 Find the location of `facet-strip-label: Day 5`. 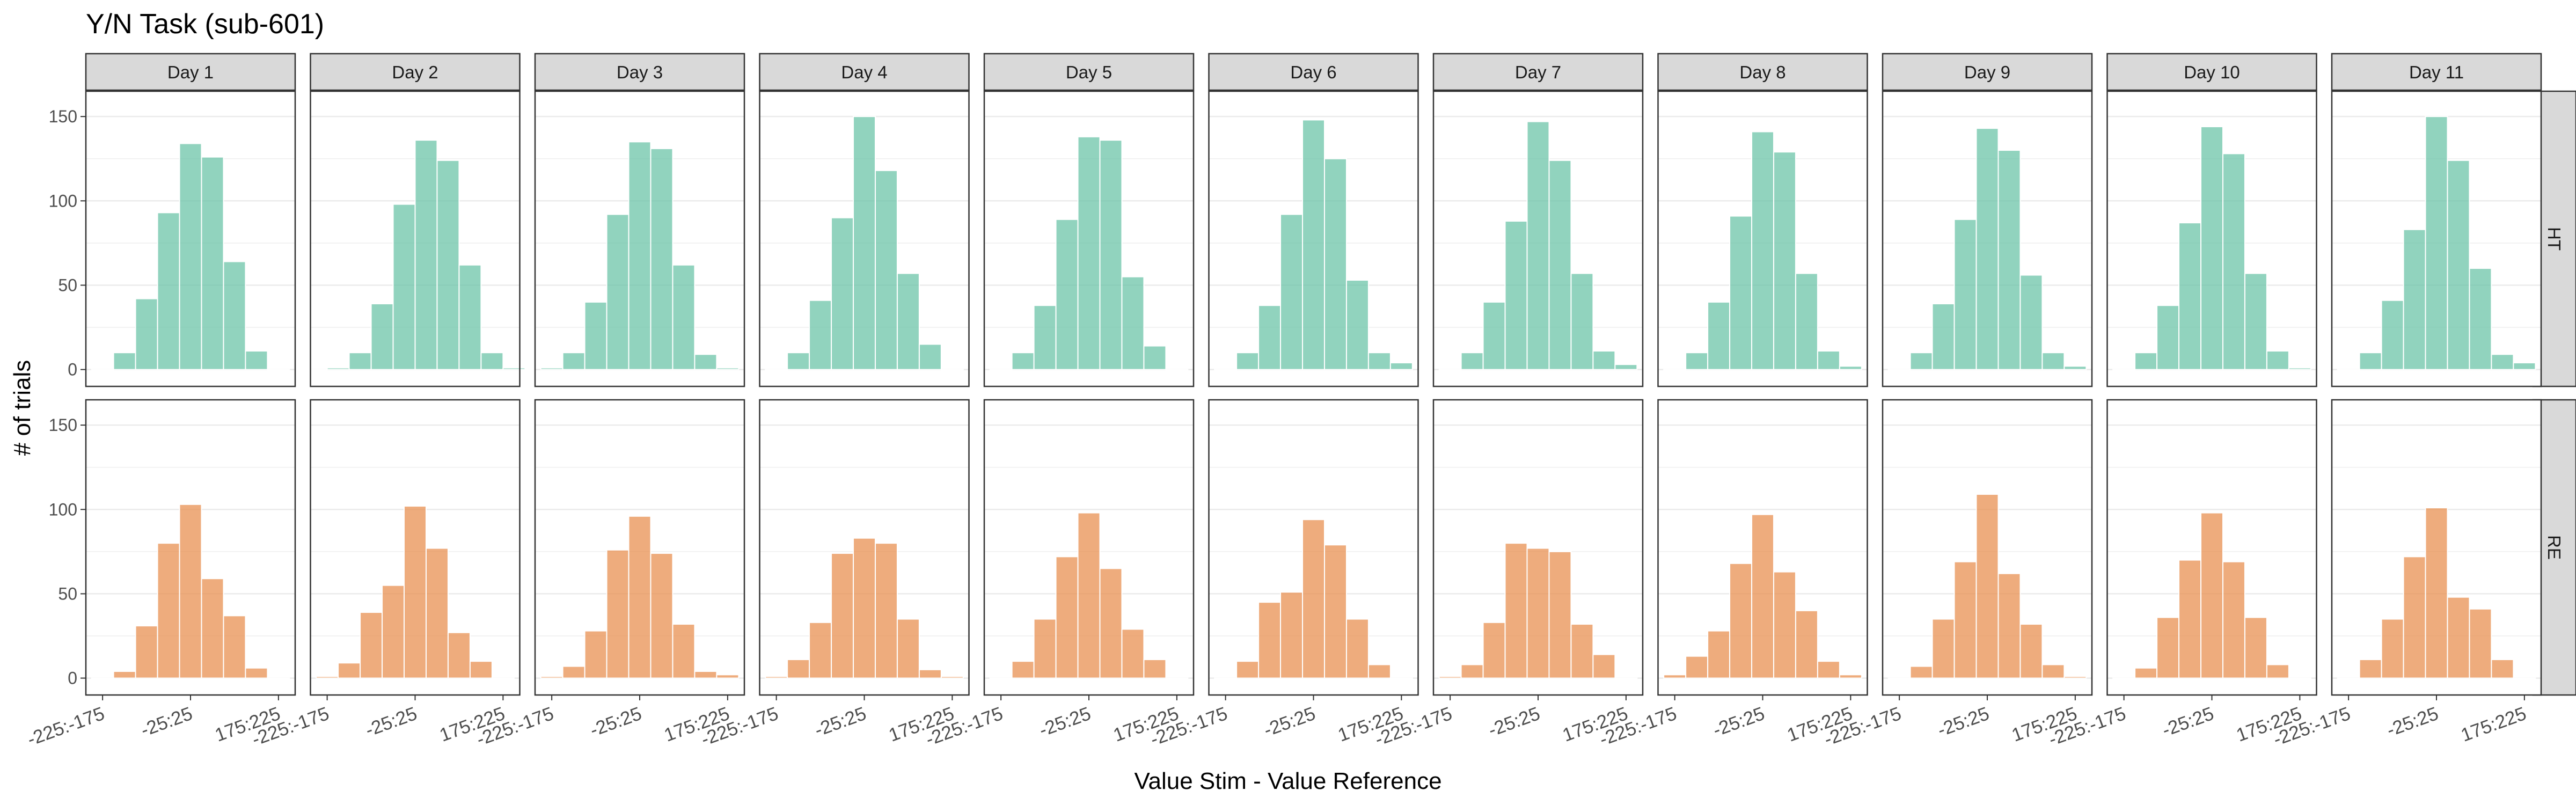

facet-strip-label: Day 5 is located at coordinates (1089, 72).